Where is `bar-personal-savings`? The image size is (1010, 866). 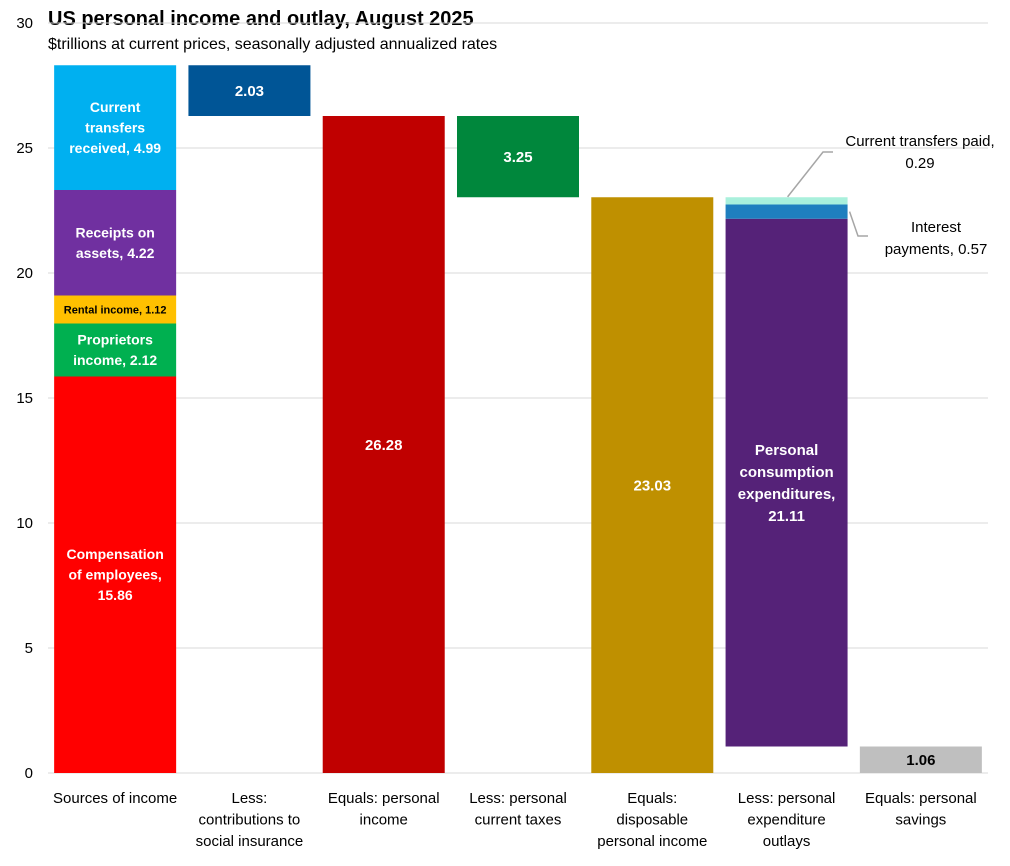 bar-personal-savings is located at coordinates (920, 759).